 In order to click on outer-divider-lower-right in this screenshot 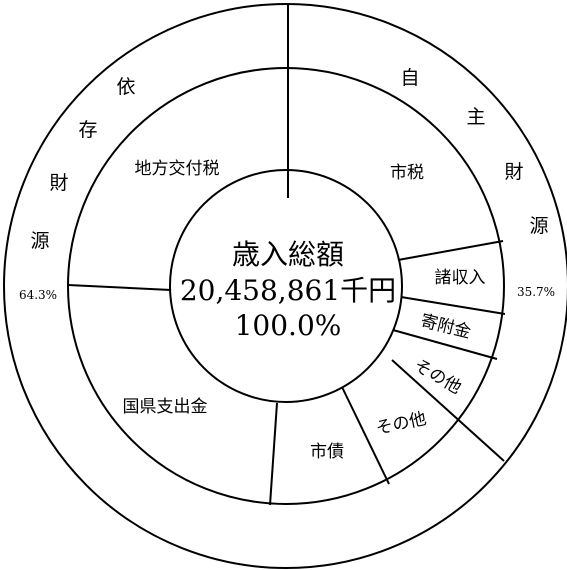, I will do `click(448, 410)`.